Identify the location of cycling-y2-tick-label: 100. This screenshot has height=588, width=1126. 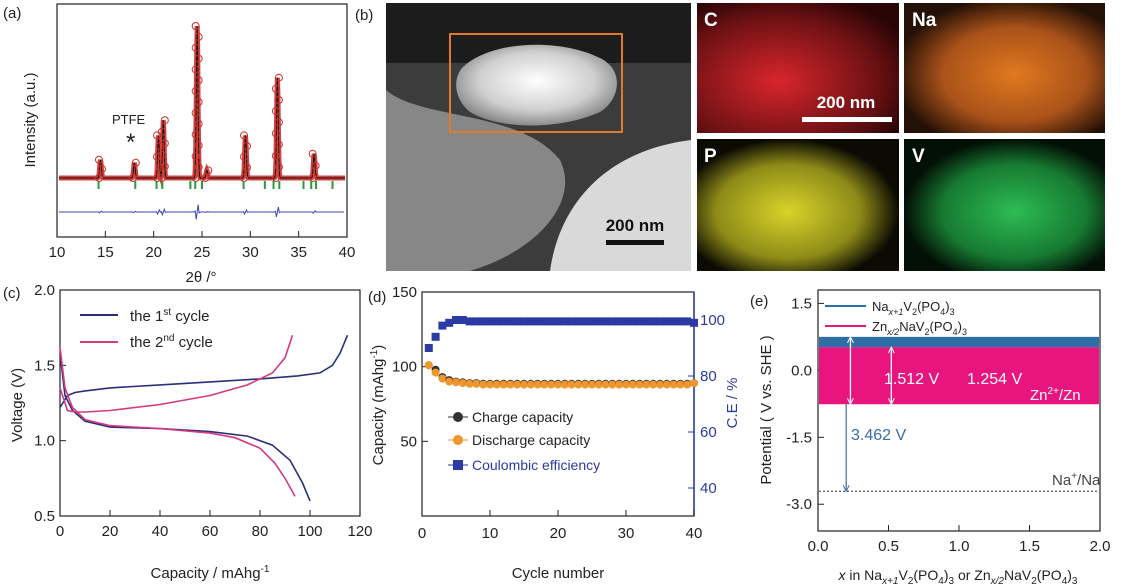
(712, 320).